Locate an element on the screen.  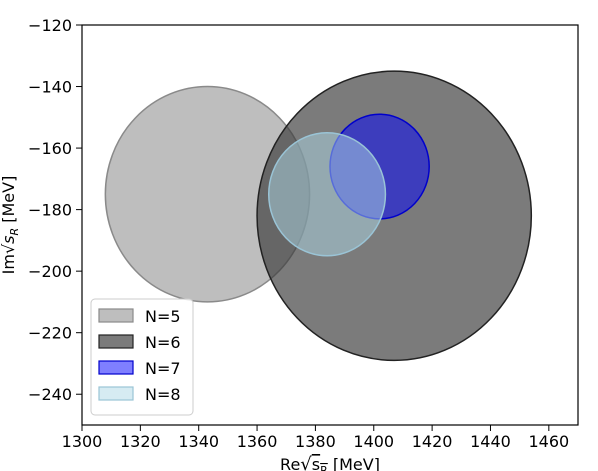
y-axis-title: Im√sR [MeV] is located at coordinates (10, 225).